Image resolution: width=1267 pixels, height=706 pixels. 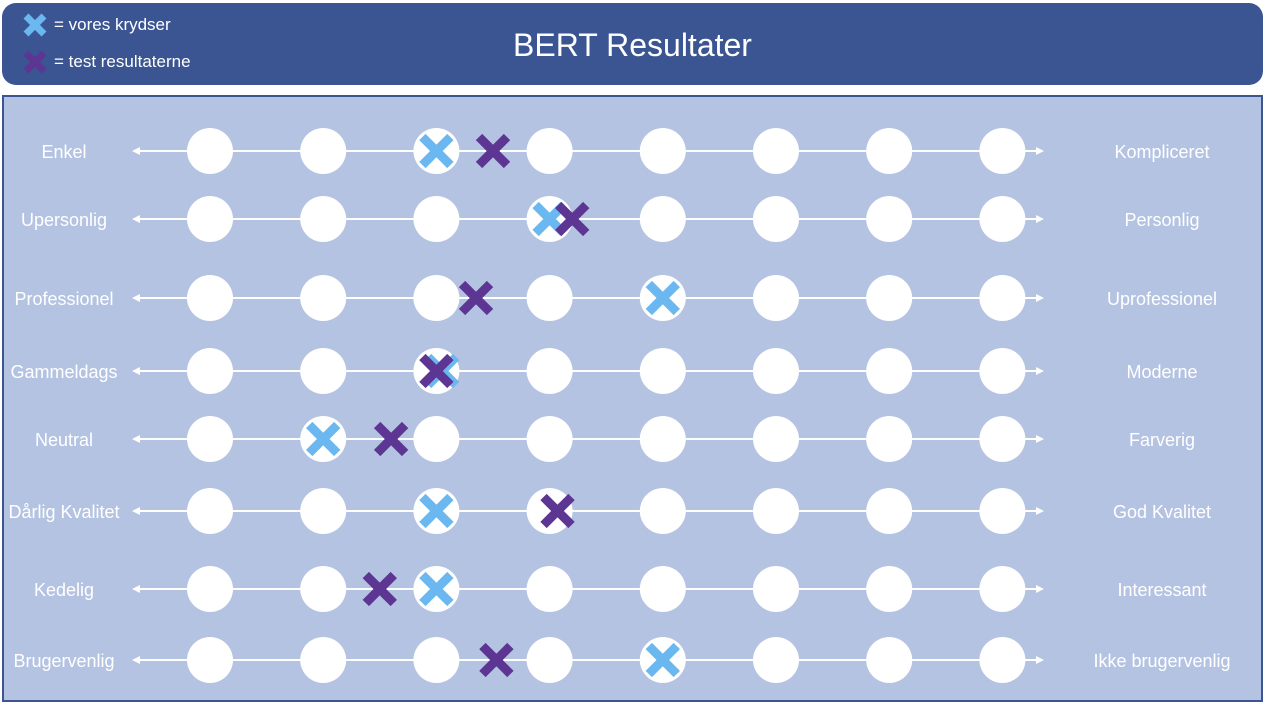 What do you see at coordinates (96, 25) in the screenshot?
I see `legend-item-ours: = vores krydser` at bounding box center [96, 25].